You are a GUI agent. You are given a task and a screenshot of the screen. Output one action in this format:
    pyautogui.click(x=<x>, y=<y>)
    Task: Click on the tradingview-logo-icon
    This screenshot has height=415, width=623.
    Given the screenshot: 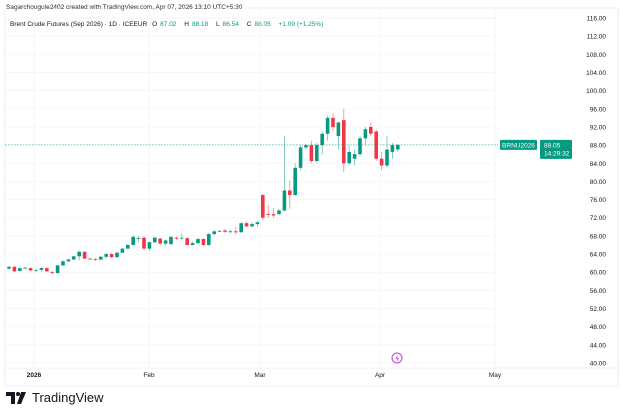 What is the action you would take?
    pyautogui.click(x=16, y=397)
    